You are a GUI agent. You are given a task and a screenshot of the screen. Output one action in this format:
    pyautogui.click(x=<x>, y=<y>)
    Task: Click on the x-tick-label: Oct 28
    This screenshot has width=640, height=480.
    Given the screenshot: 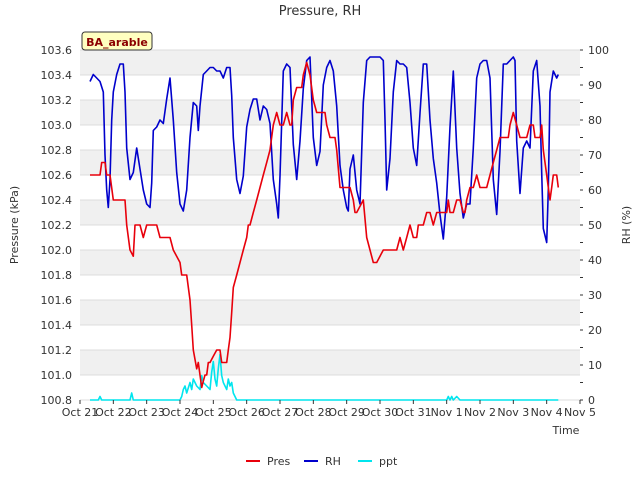 What is the action you would take?
    pyautogui.click(x=313, y=412)
    